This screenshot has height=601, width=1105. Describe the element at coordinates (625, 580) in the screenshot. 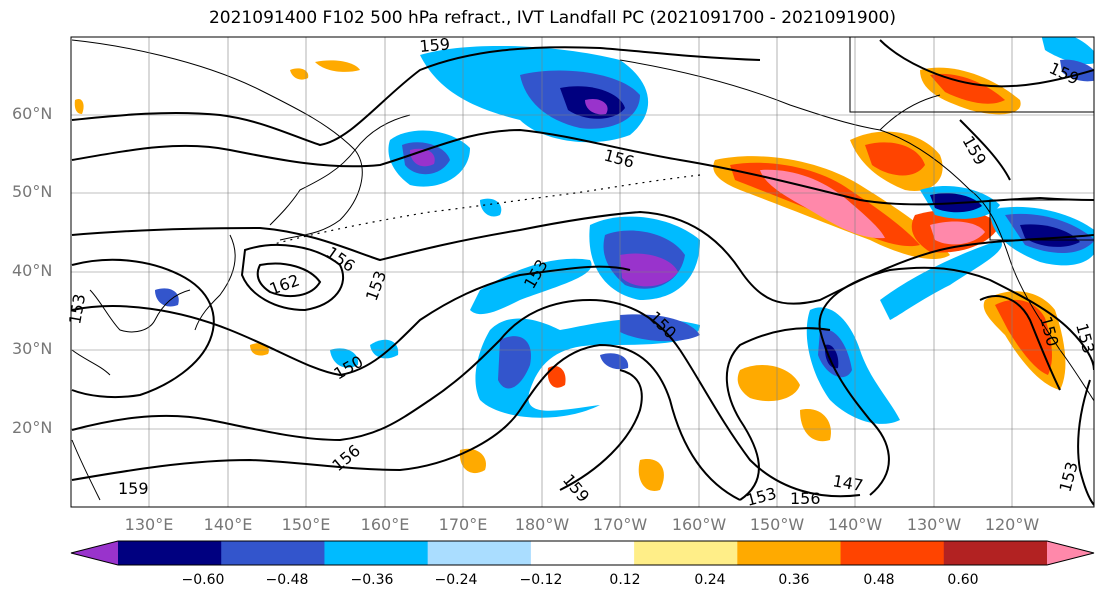

I see `colorbar-tick-label: 0.12` at that location.